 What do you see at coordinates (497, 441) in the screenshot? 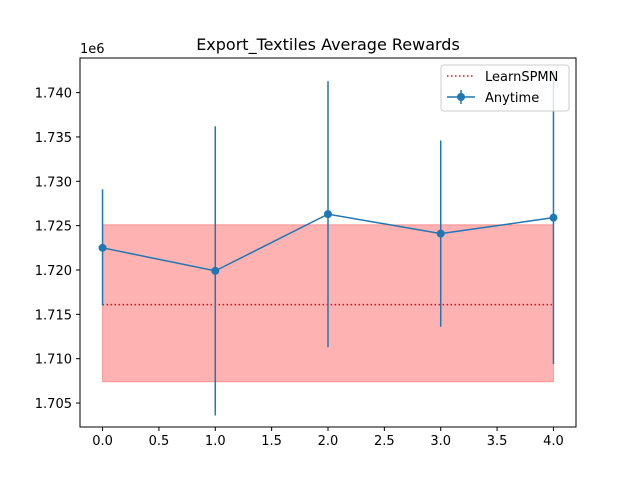
I see `x-tick-label: 3.5` at bounding box center [497, 441].